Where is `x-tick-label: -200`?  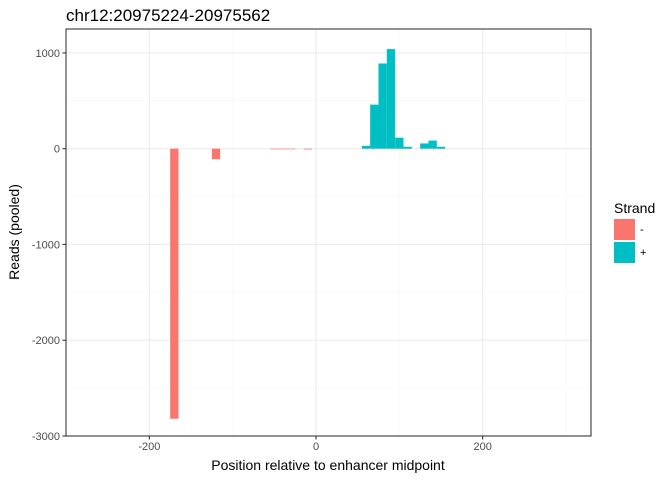
x-tick-label: -200 is located at coordinates (149, 447).